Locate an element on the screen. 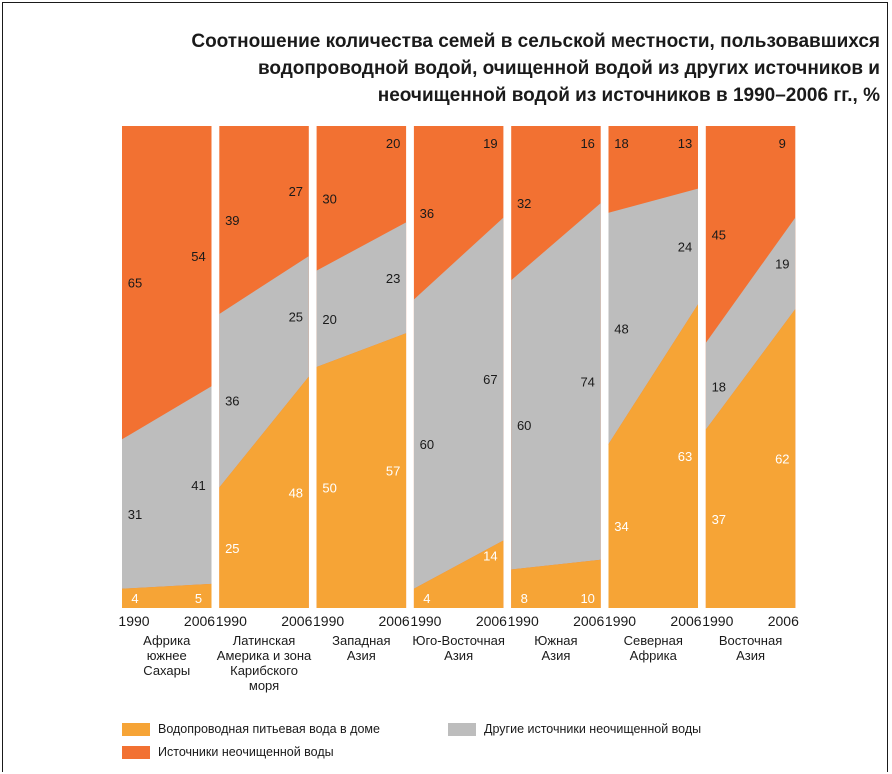 This screenshot has height=774, width=892. label-unimproved-2006-region-6: 13 is located at coordinates (685, 143).